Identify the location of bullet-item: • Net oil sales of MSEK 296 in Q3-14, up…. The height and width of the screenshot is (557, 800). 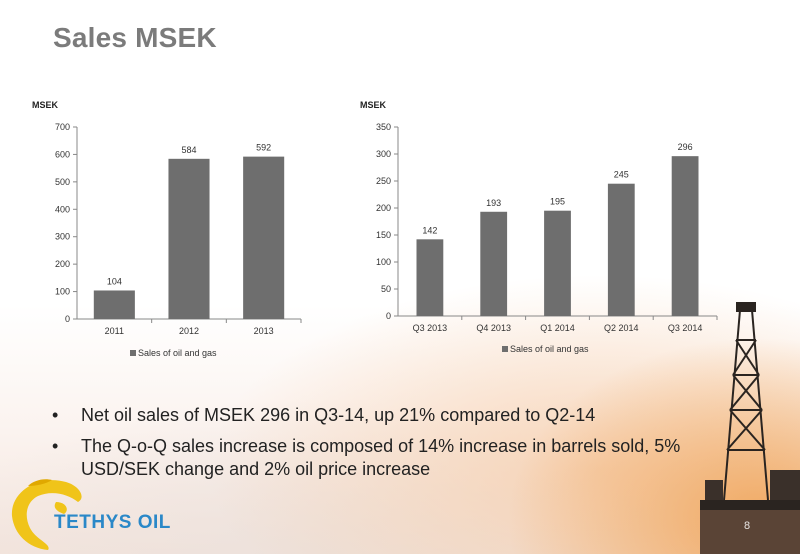
(402, 415).